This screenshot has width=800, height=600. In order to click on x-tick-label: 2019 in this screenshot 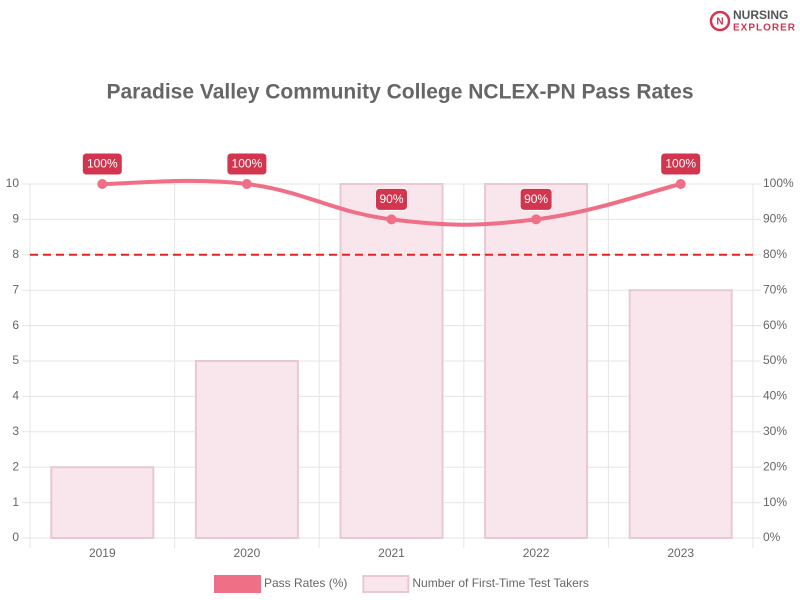, I will do `click(102, 553)`.